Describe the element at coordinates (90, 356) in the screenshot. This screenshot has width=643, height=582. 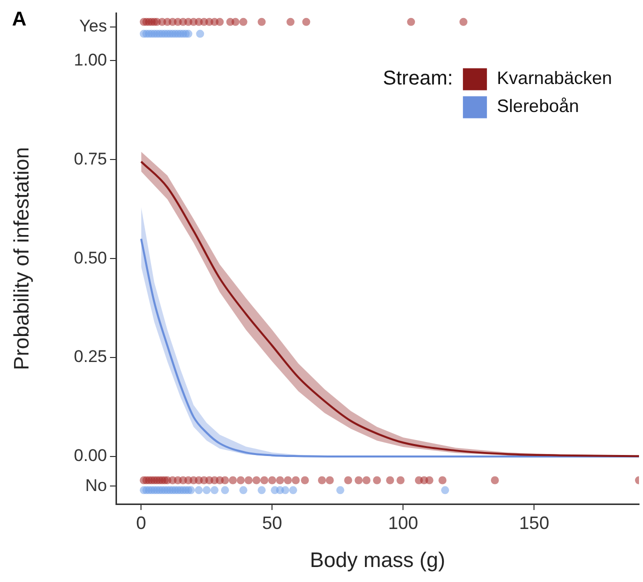
I see `y-tick-label: 0.25` at that location.